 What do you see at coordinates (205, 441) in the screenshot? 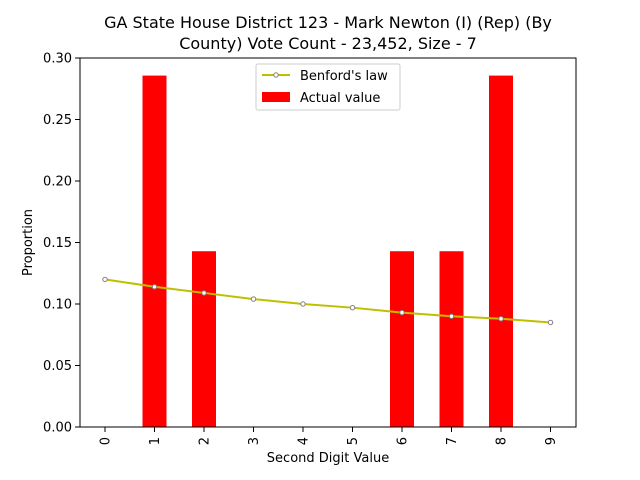
I see `x-tick-label: 2` at bounding box center [205, 441].